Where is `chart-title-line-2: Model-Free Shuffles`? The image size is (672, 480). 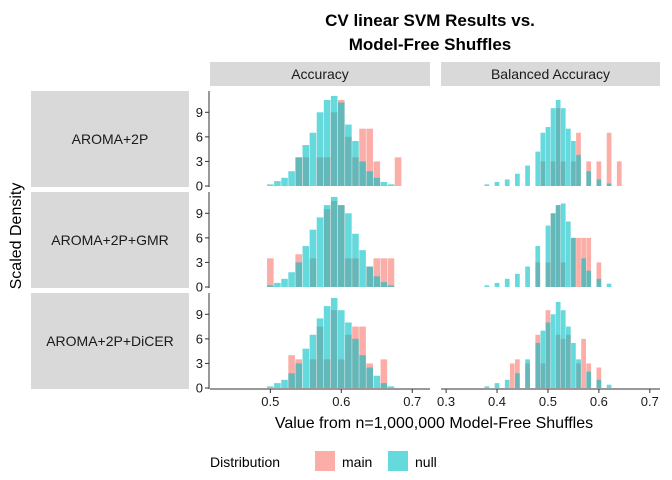 chart-title-line-2: Model-Free Shuffles is located at coordinates (430, 44).